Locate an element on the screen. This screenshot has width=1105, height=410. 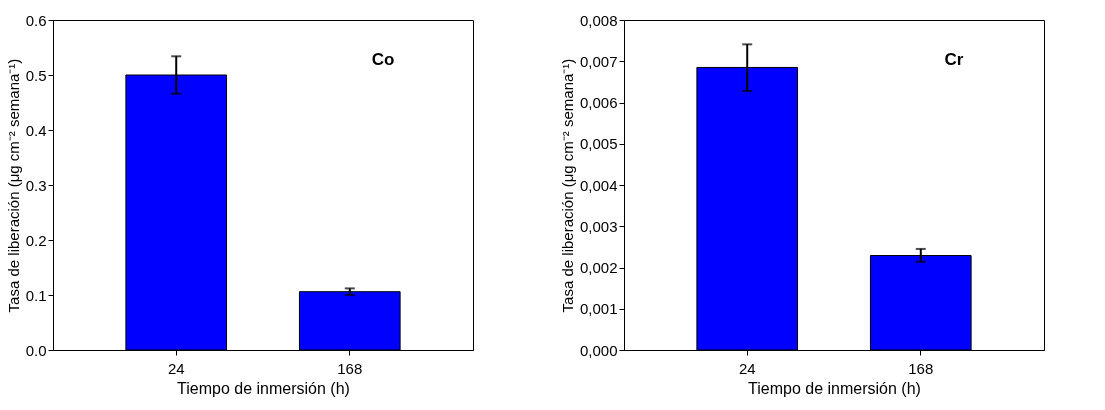
y-tick-label: 0.0 is located at coordinates (36, 350).